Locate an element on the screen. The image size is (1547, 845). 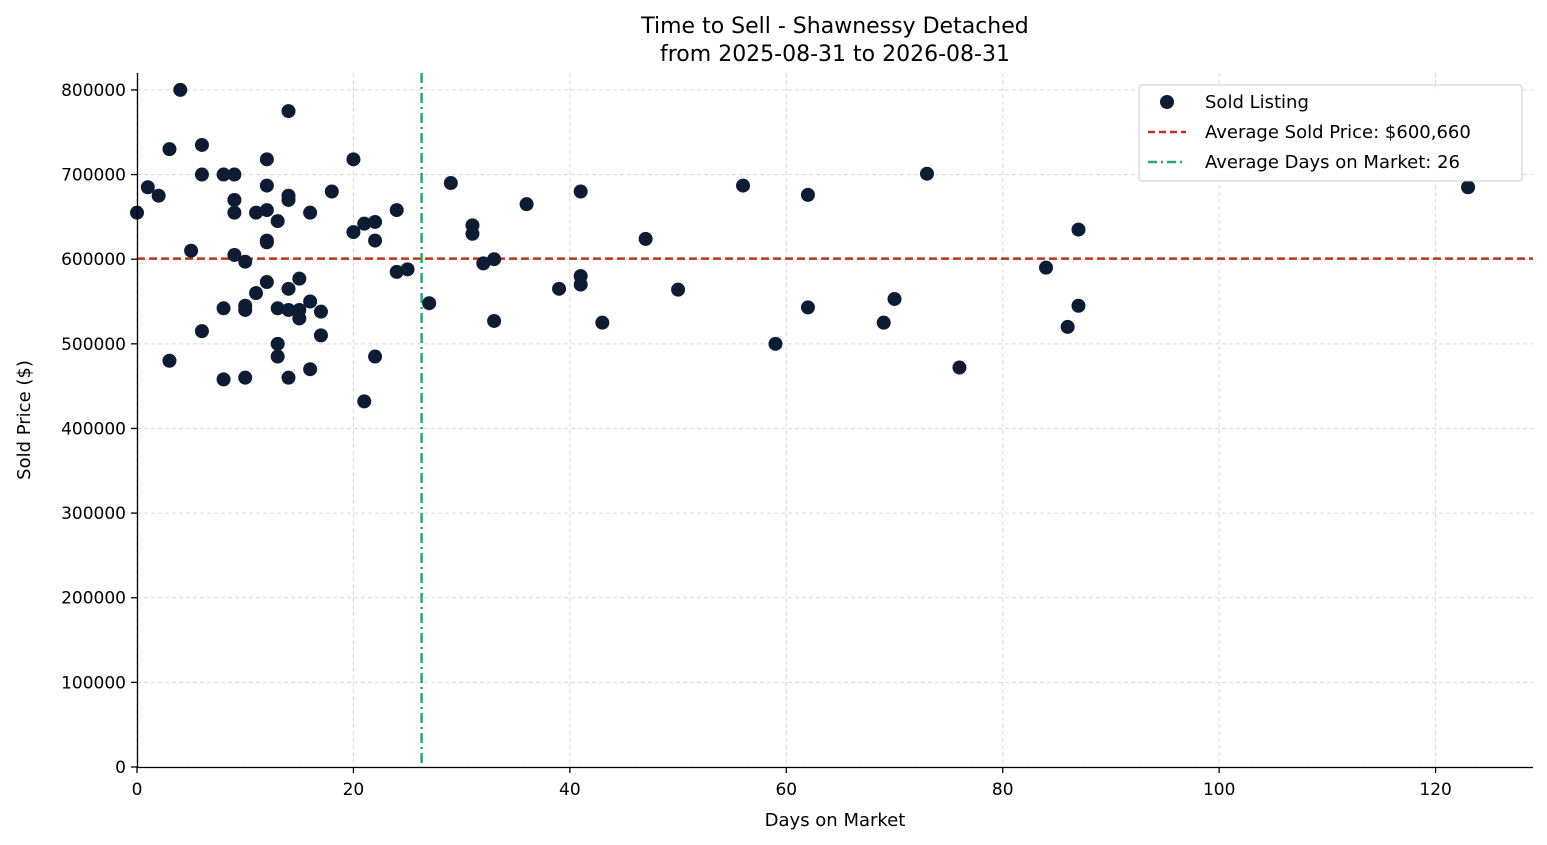
x-tick-label: 60 is located at coordinates (786, 790).